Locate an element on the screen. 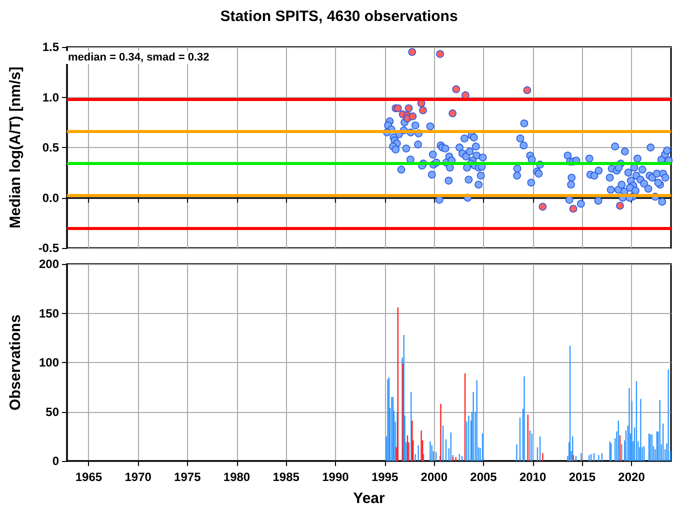 The image size is (678, 511). y-tick-label: 50 is located at coordinates (53, 411).